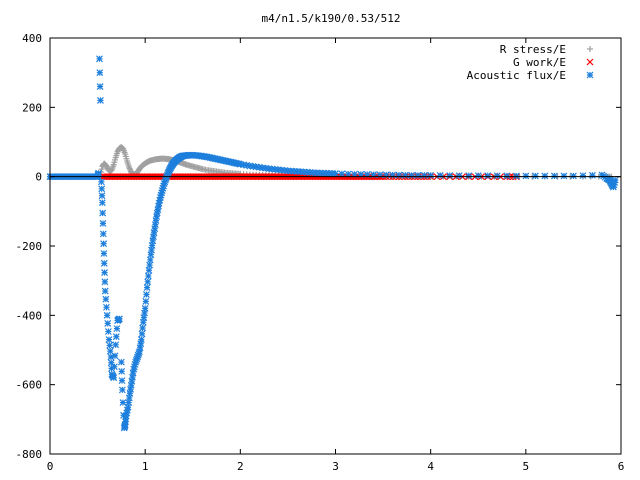 This screenshot has width=640, height=480. What do you see at coordinates (29, 454) in the screenshot?
I see `y-tick-label: -800` at bounding box center [29, 454].